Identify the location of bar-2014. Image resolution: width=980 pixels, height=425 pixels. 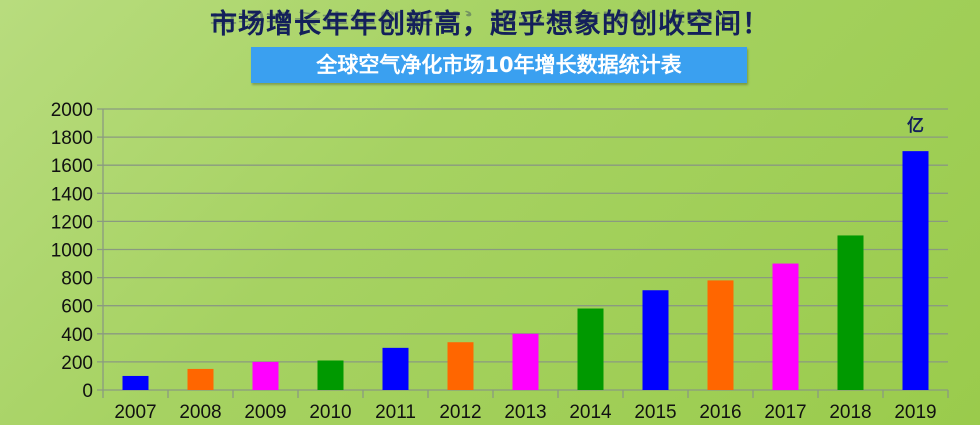
(590, 349).